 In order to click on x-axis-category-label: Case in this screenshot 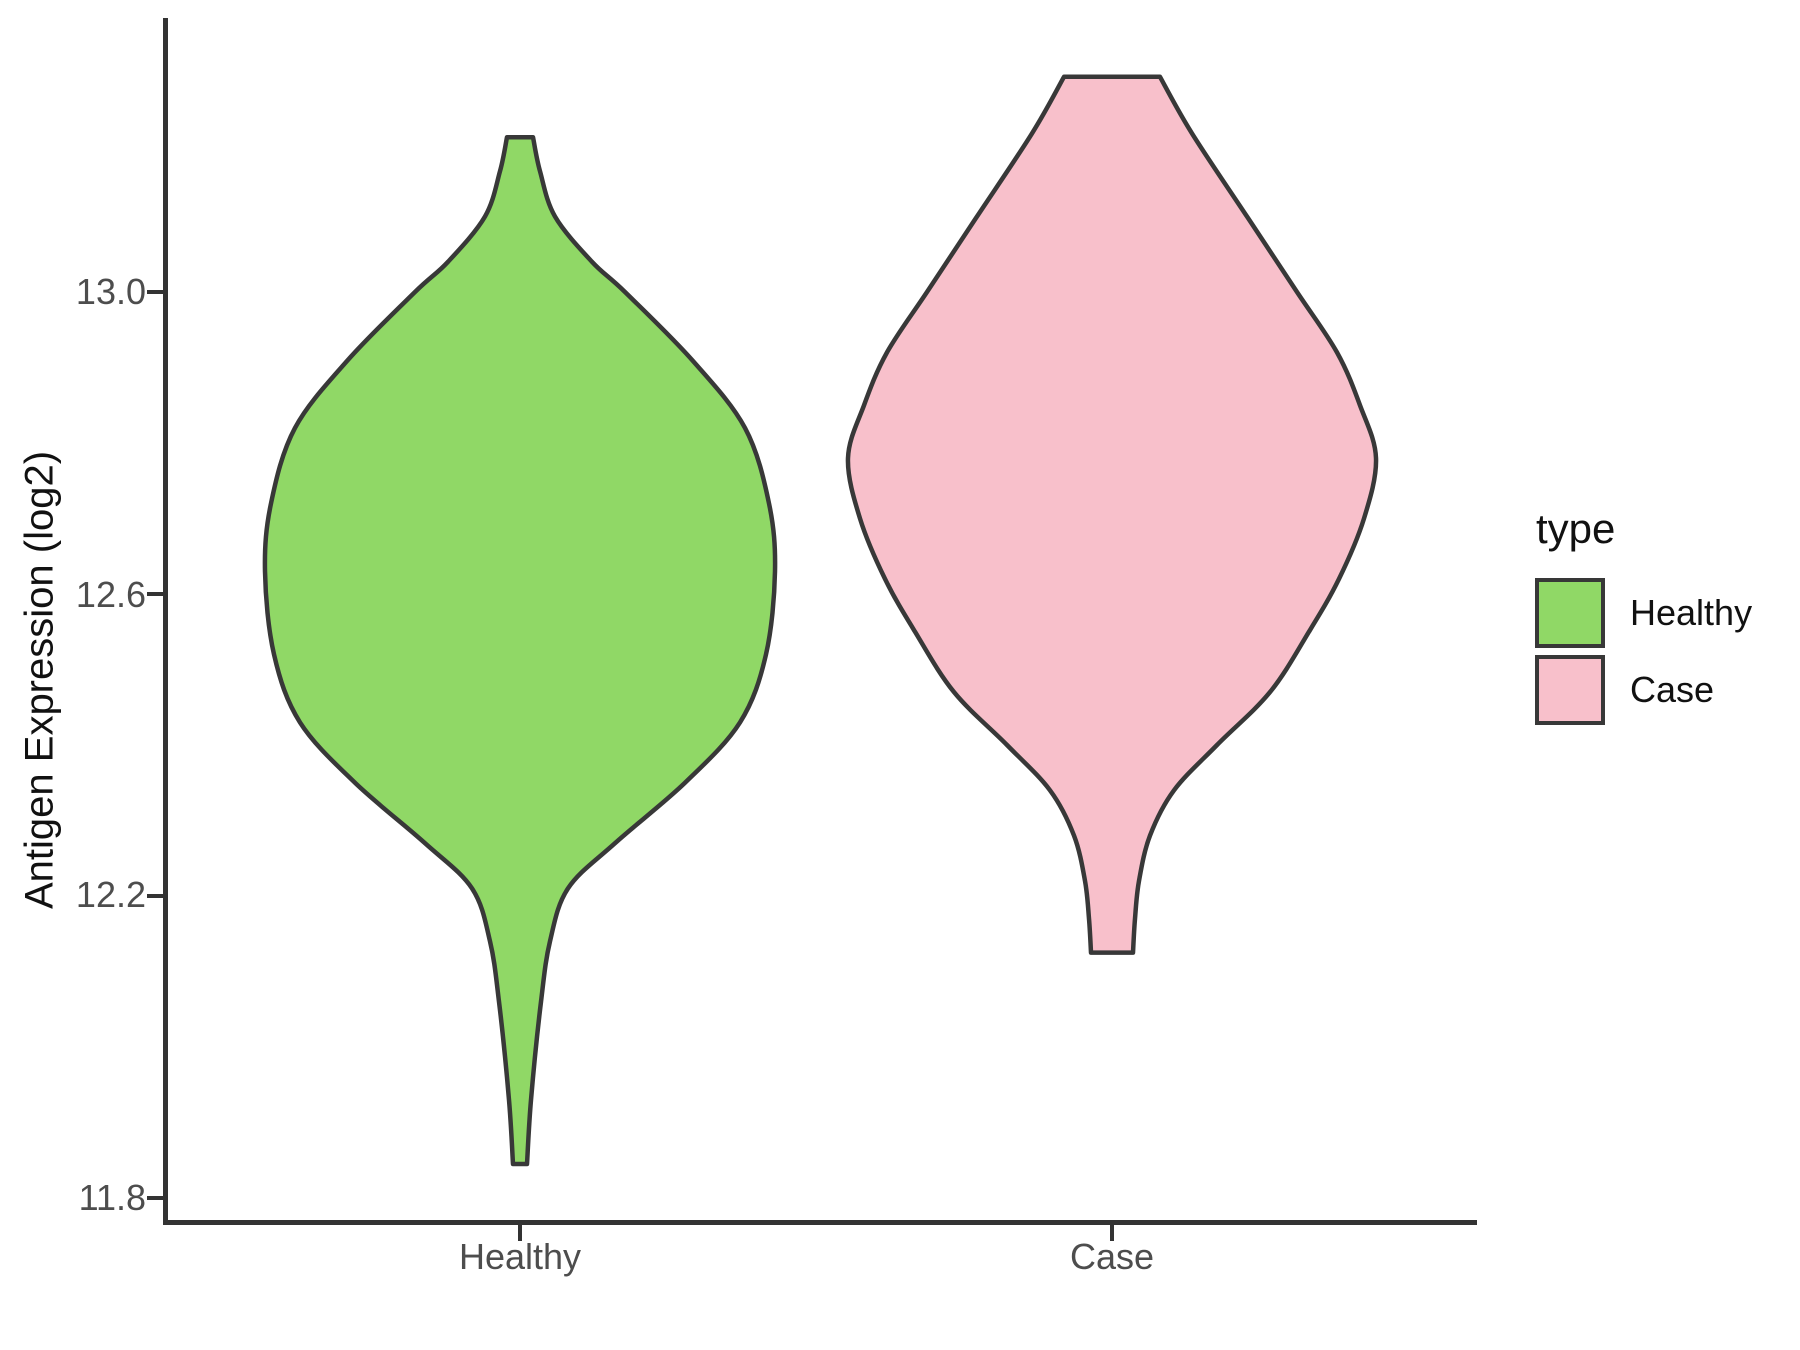, I will do `click(1112, 1256)`.